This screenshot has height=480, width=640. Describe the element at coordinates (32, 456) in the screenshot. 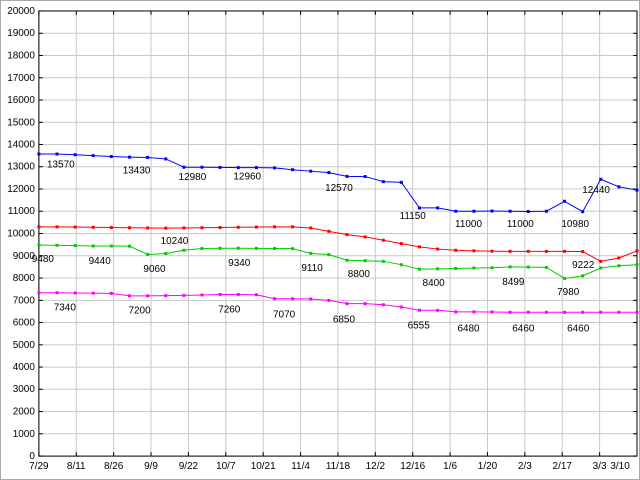

I see `y-tick-label: 0` at that location.